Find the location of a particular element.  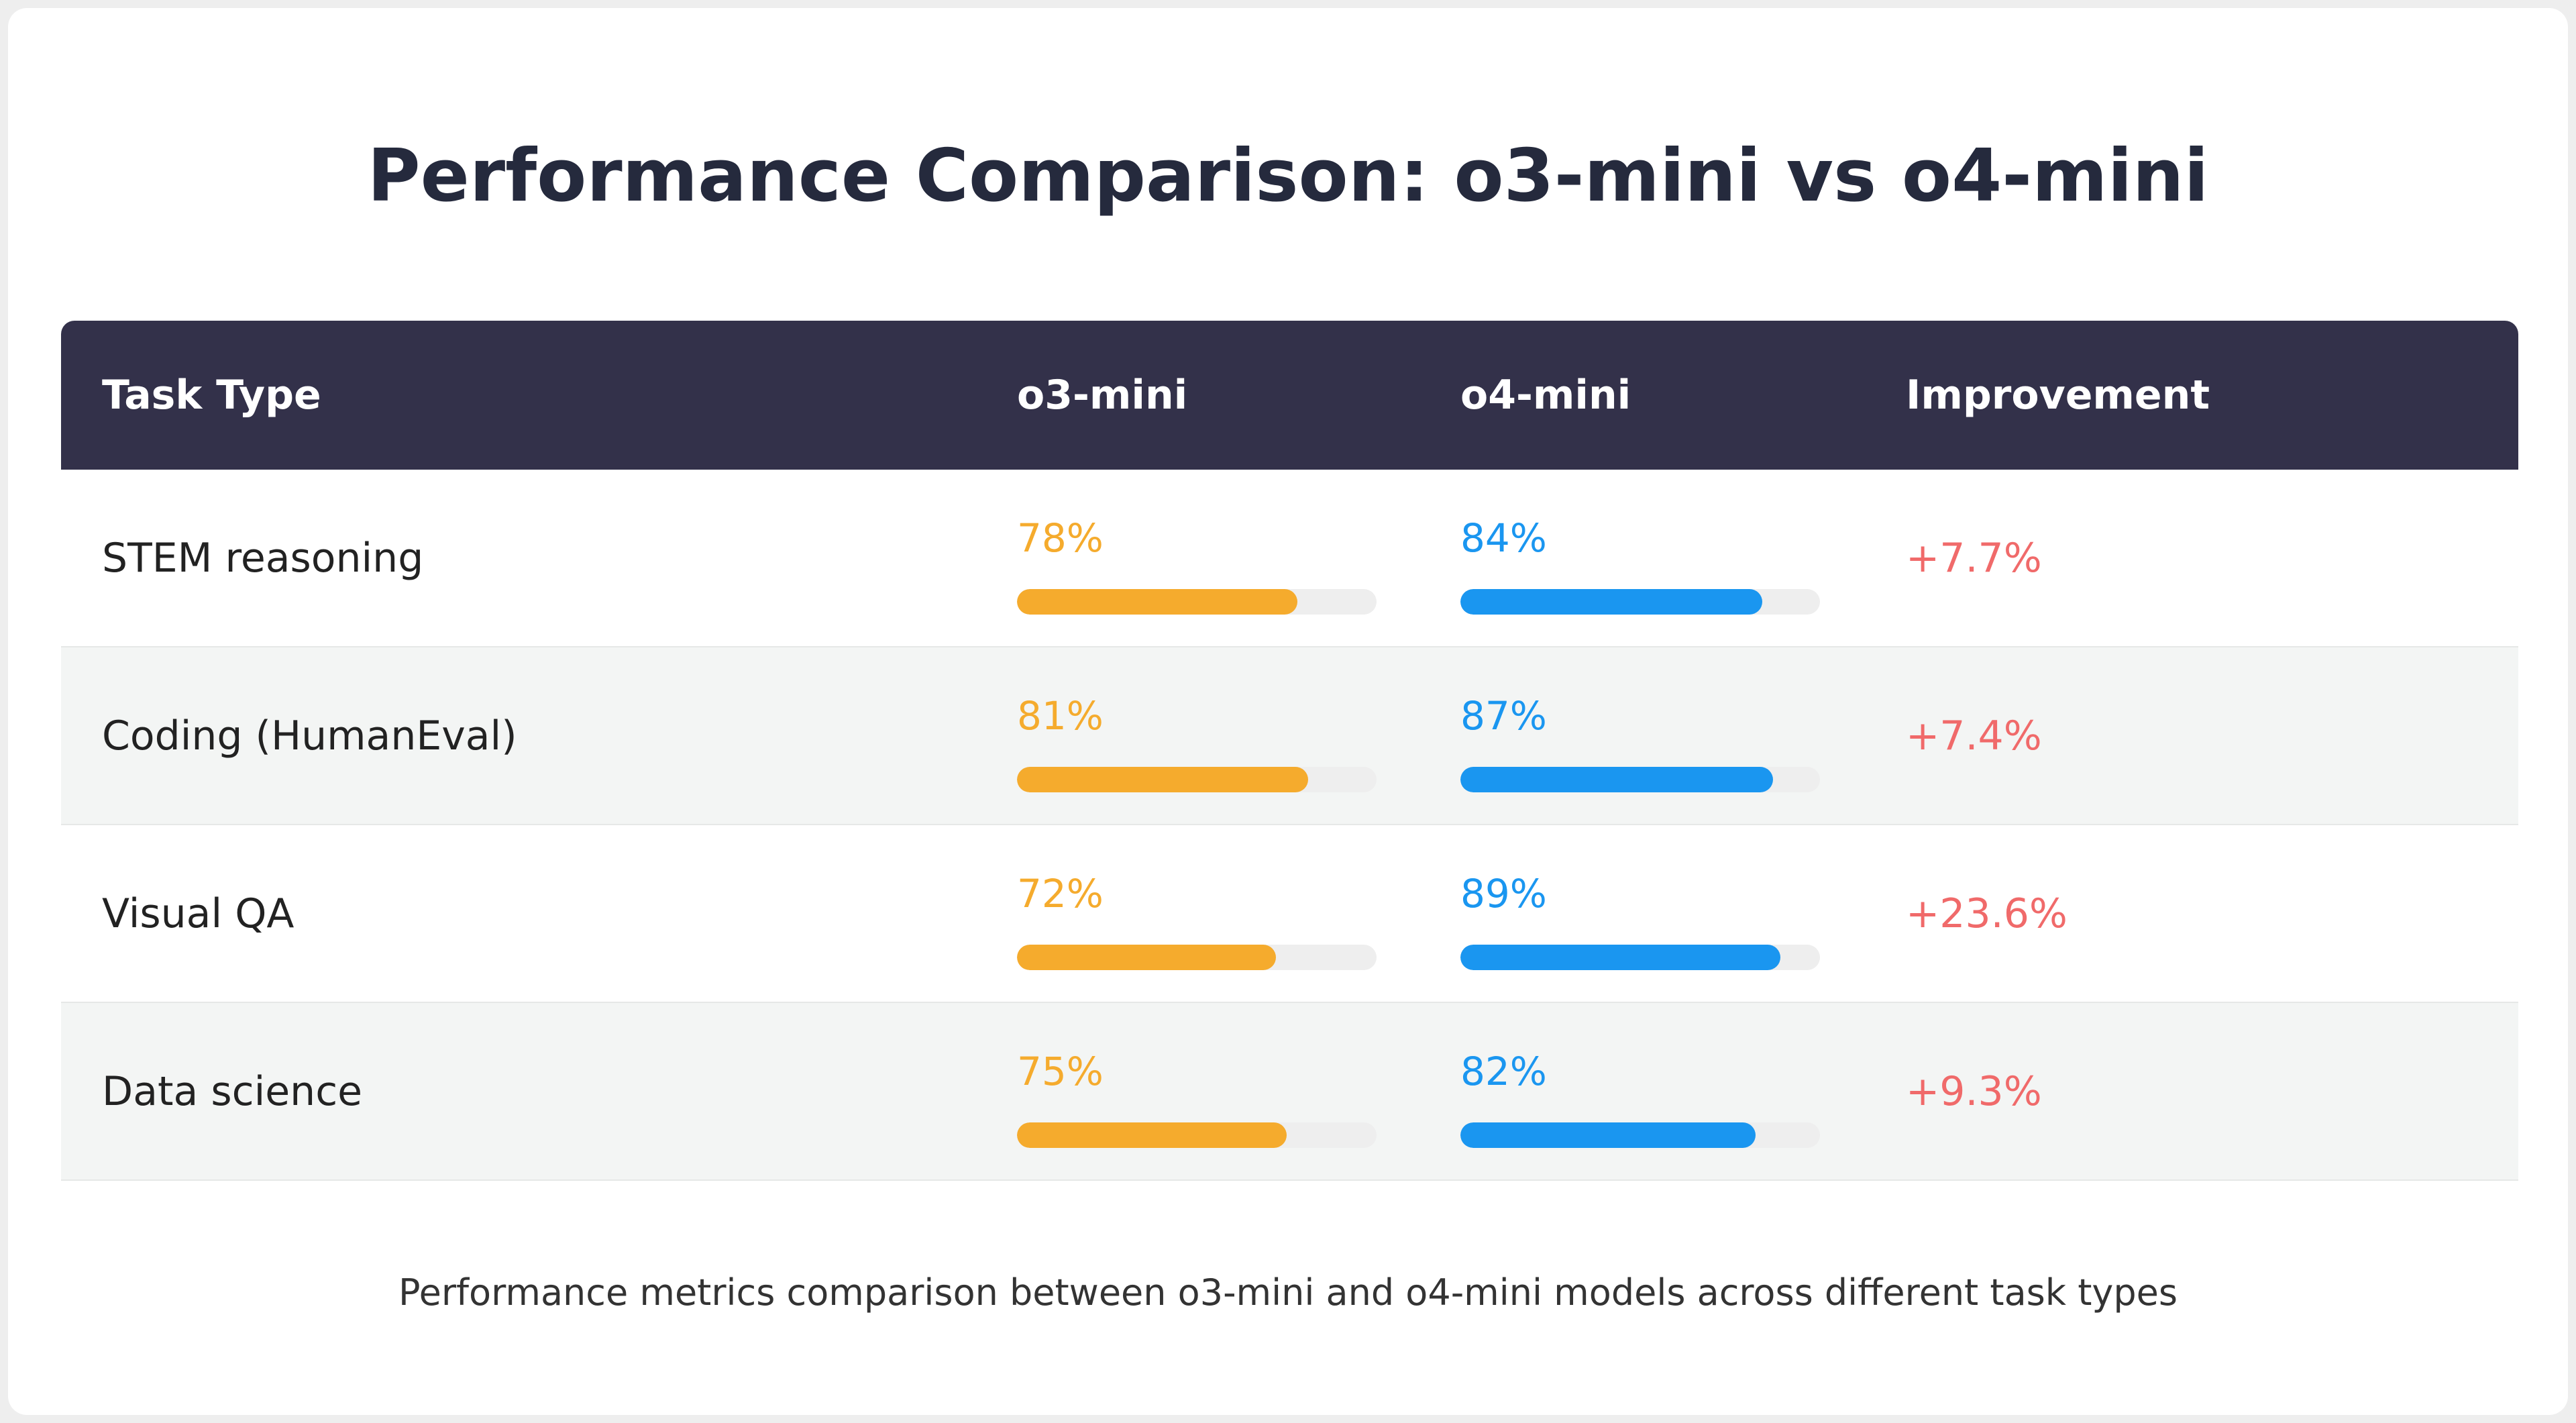

value-label: 72% is located at coordinates (1060, 894).